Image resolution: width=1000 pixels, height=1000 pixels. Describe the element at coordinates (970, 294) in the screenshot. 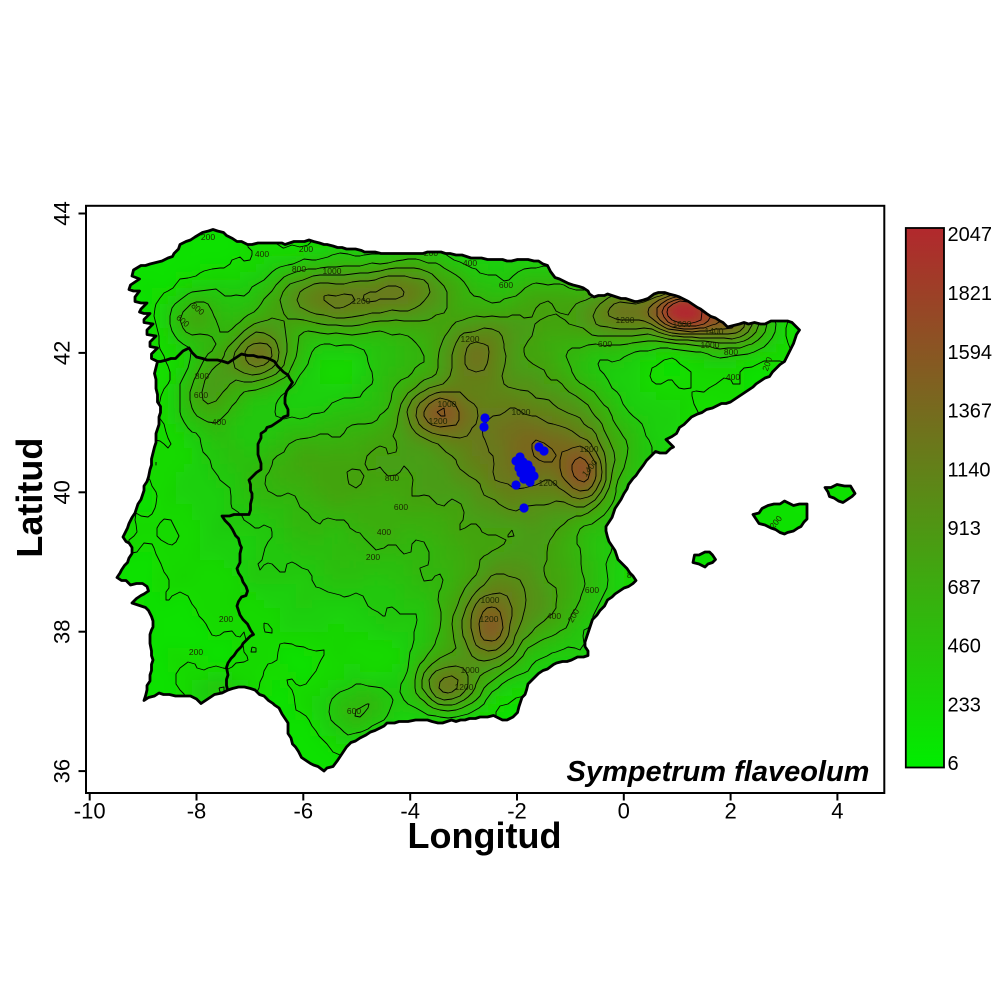

I see `svg-text: 1821` at that location.